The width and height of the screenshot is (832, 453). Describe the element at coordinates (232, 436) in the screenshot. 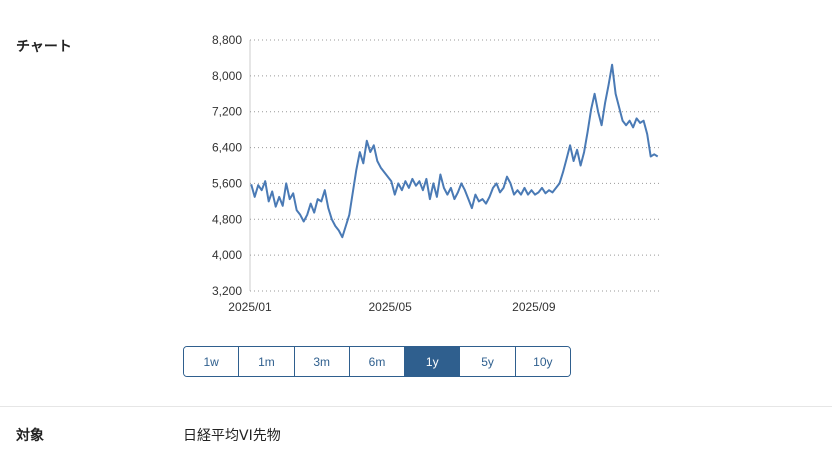

I see `target-value: 日経平均VI先物` at that location.